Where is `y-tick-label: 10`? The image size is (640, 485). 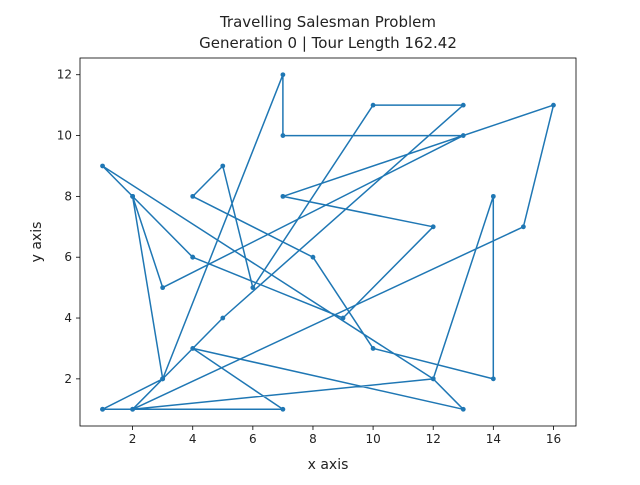
y-tick-label: 10 is located at coordinates (64, 136).